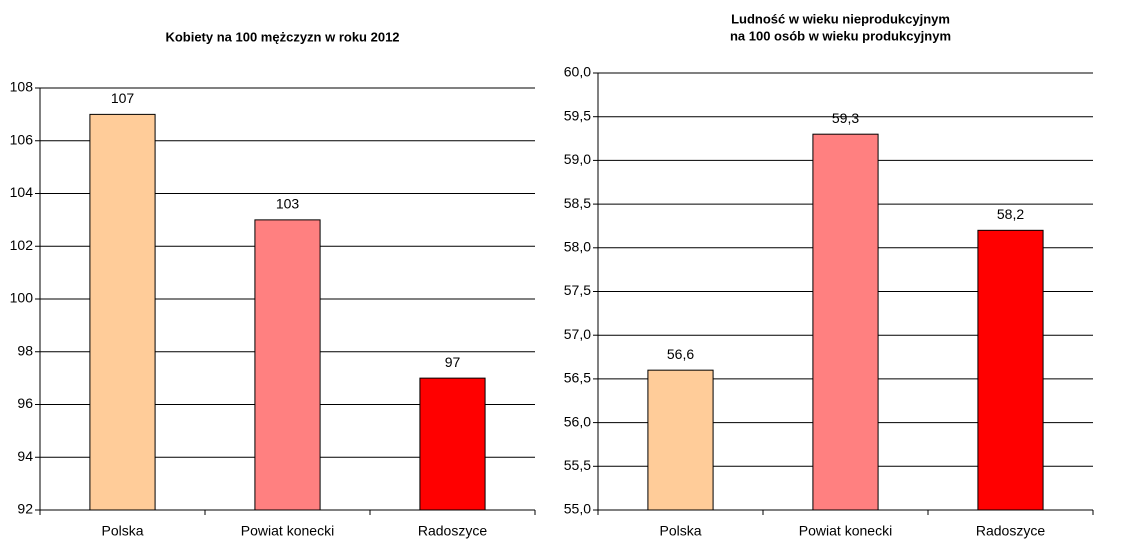 The width and height of the screenshot is (1121, 543). Describe the element at coordinates (25, 350) in the screenshot. I see `y-tick-label: 98` at that location.